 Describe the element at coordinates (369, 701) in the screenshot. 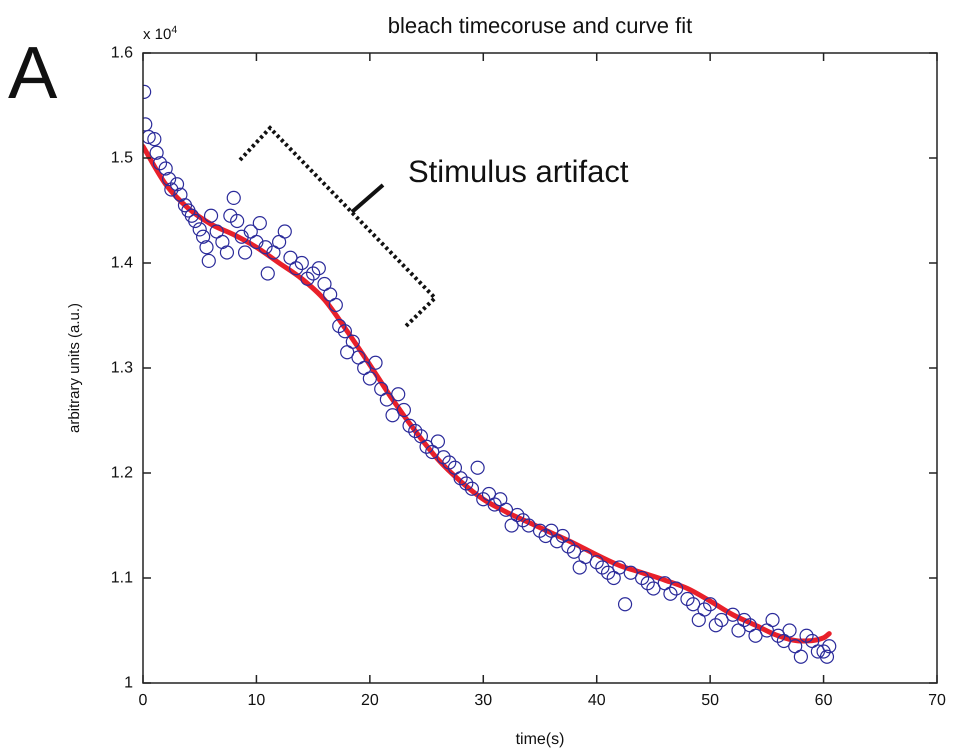

I see `x-tick-label: 20` at that location.